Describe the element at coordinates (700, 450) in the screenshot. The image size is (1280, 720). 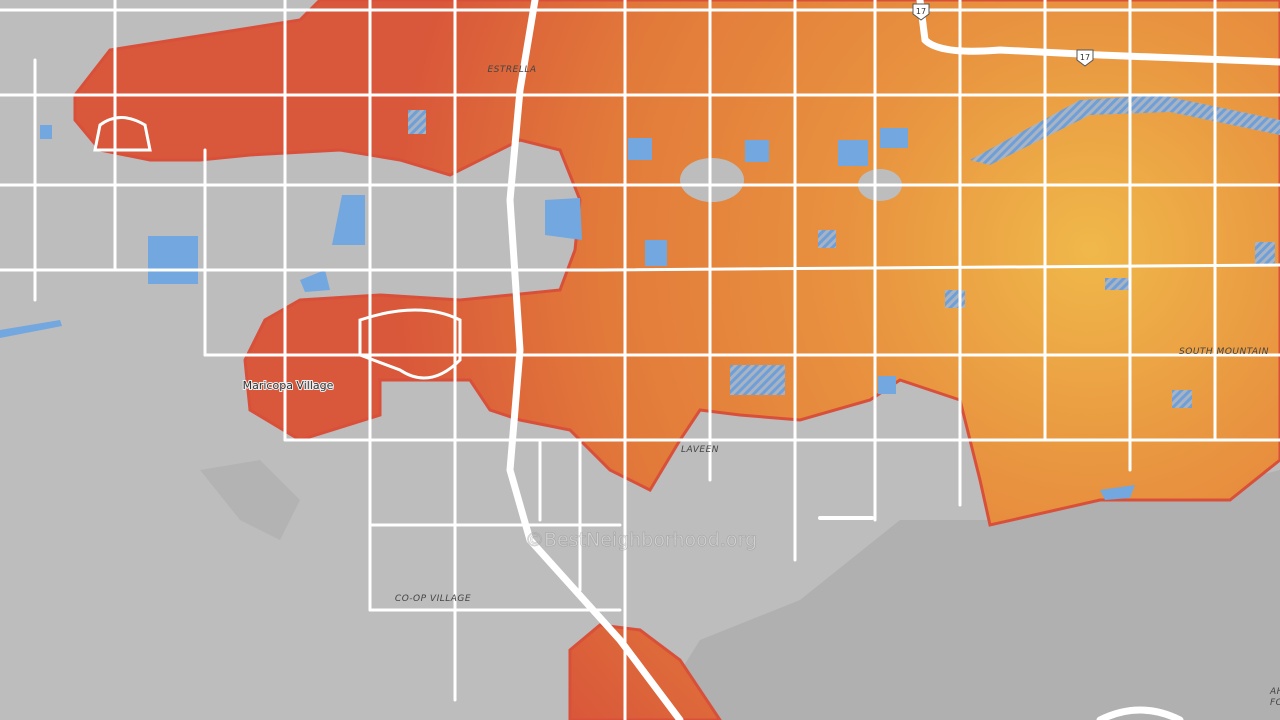
I see `place-label: LAVEEN` at that location.